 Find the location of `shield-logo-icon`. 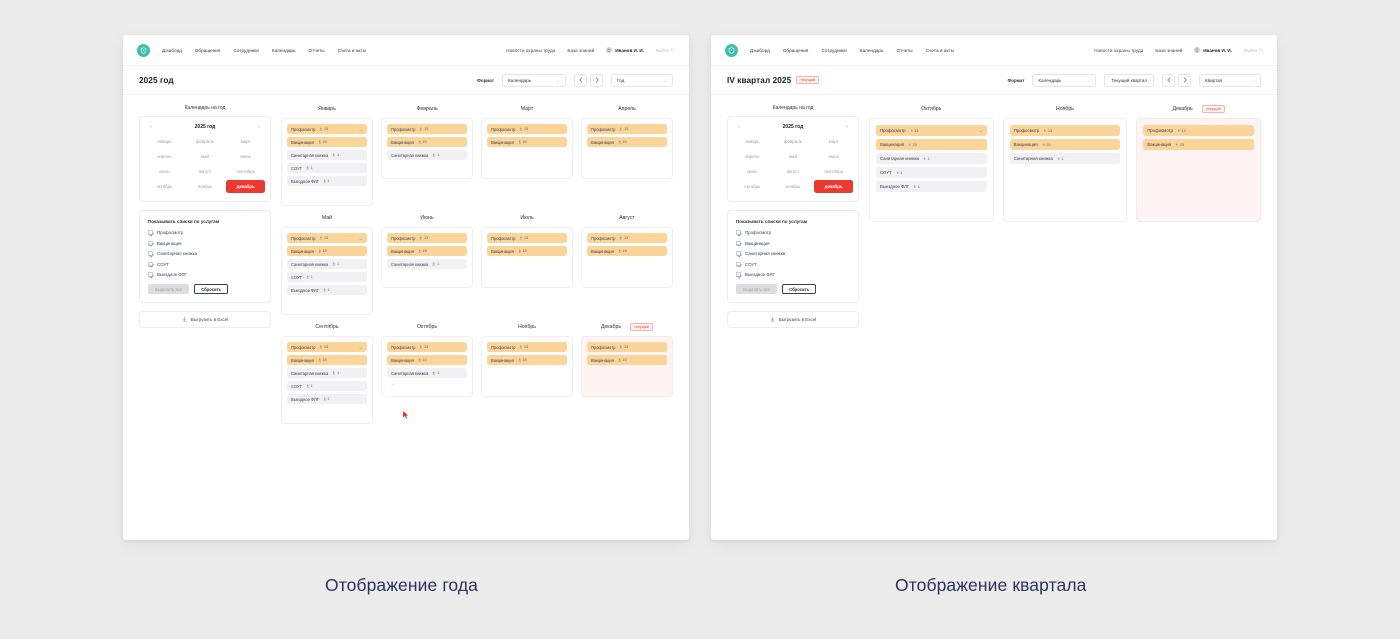

shield-logo-icon is located at coordinates (731, 50).